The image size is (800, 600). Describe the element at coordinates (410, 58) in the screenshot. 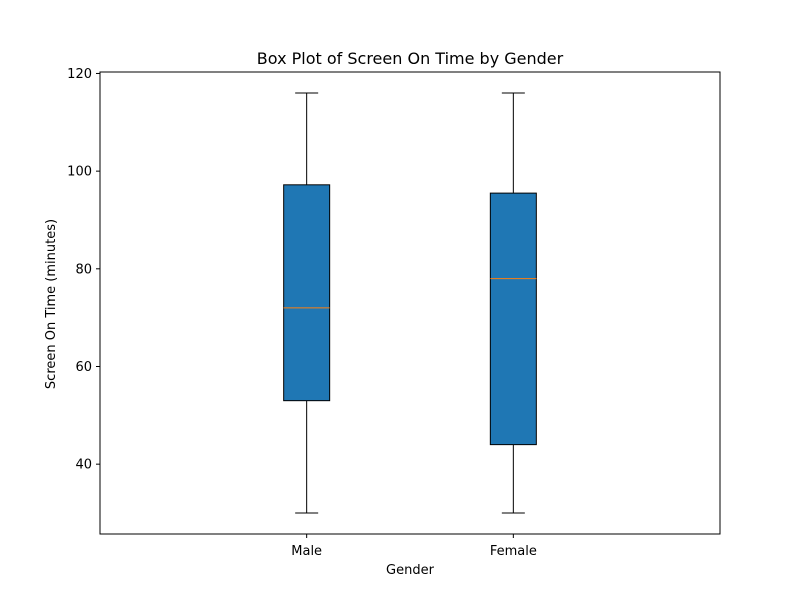

I see `chart-title: Box Plot of Screen On Time by Gender` at that location.